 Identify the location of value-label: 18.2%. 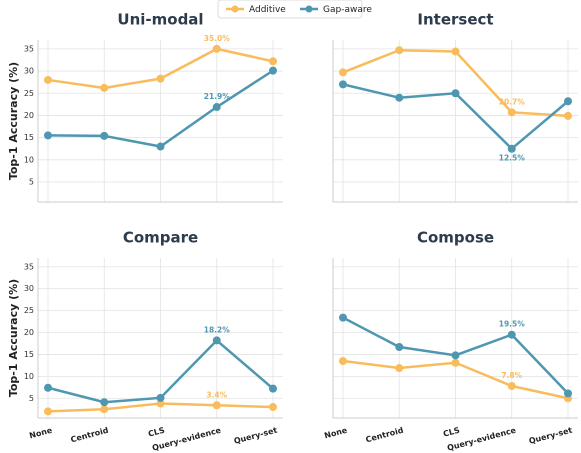
(217, 329).